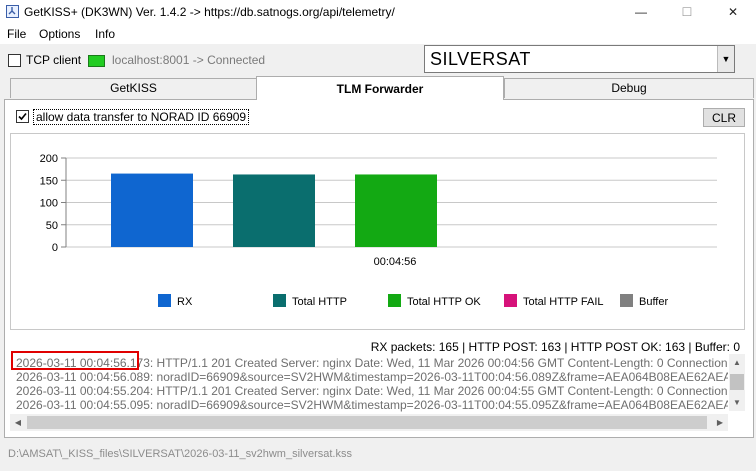  What do you see at coordinates (563, 302) in the screenshot?
I see `legend-label: Total HTTP FAIL` at bounding box center [563, 302].